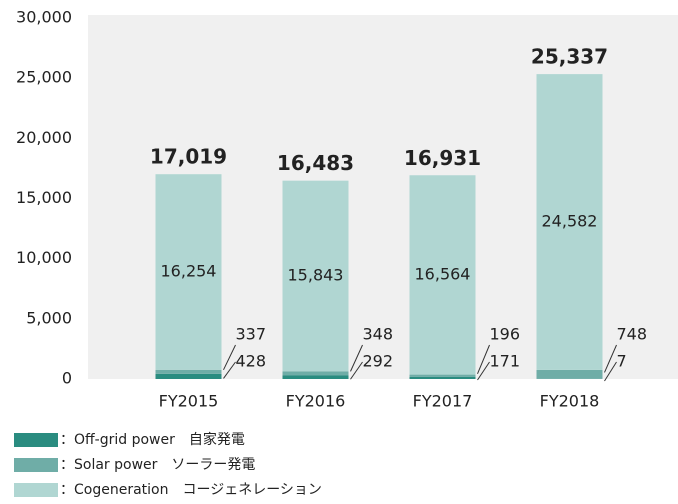 The height and width of the screenshot is (504, 678). I want to click on y-tick-label: 10,000, so click(44, 257).